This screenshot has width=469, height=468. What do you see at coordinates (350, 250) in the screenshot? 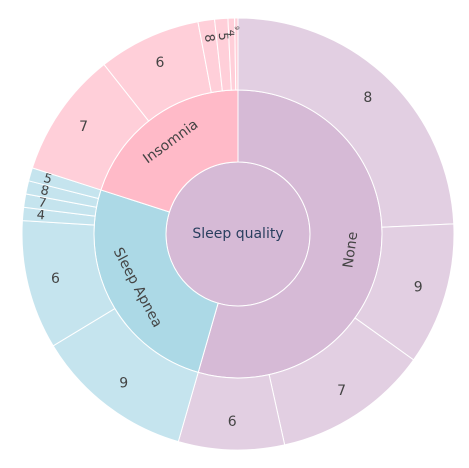
I see `group-label-none: None` at bounding box center [350, 250].